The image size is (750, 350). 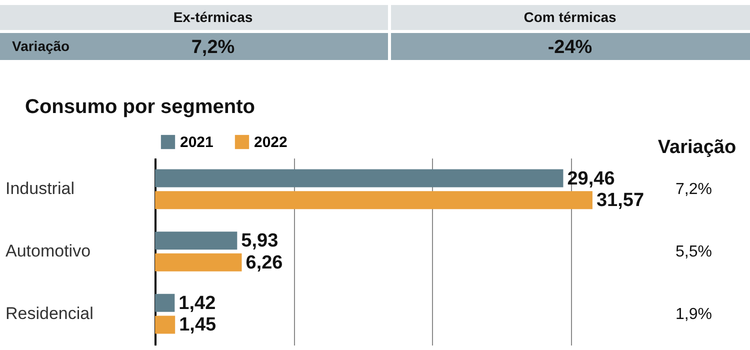 I want to click on text: -24%, so click(x=570, y=47).